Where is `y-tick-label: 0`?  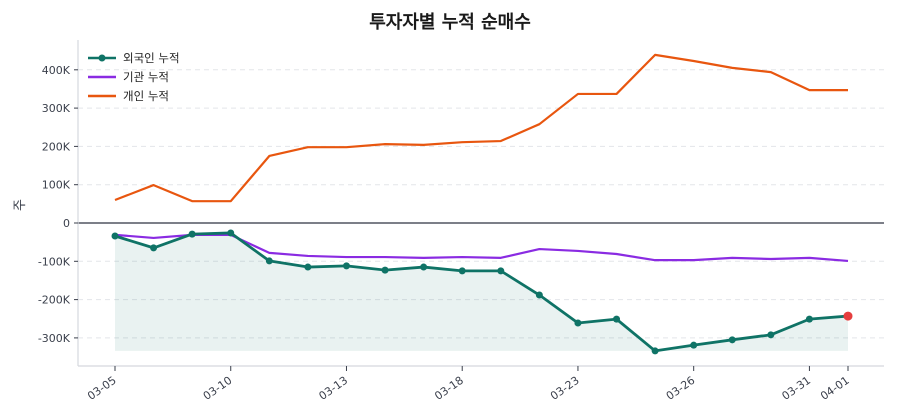 y-tick-label: 0 is located at coordinates (66, 223).